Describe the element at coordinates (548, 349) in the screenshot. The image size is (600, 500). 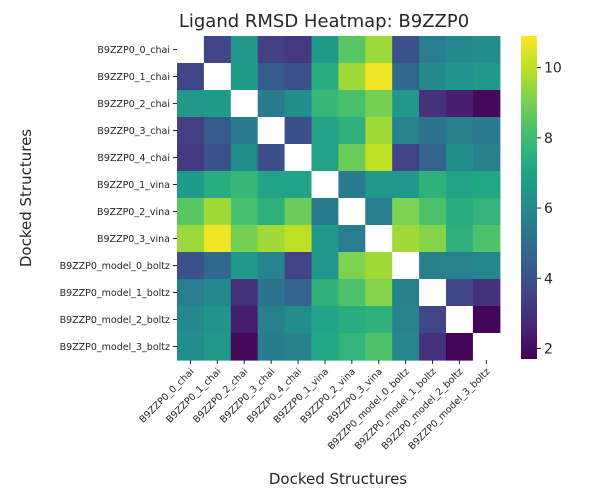
I see `colorbar-tick-label: 2` at that location.